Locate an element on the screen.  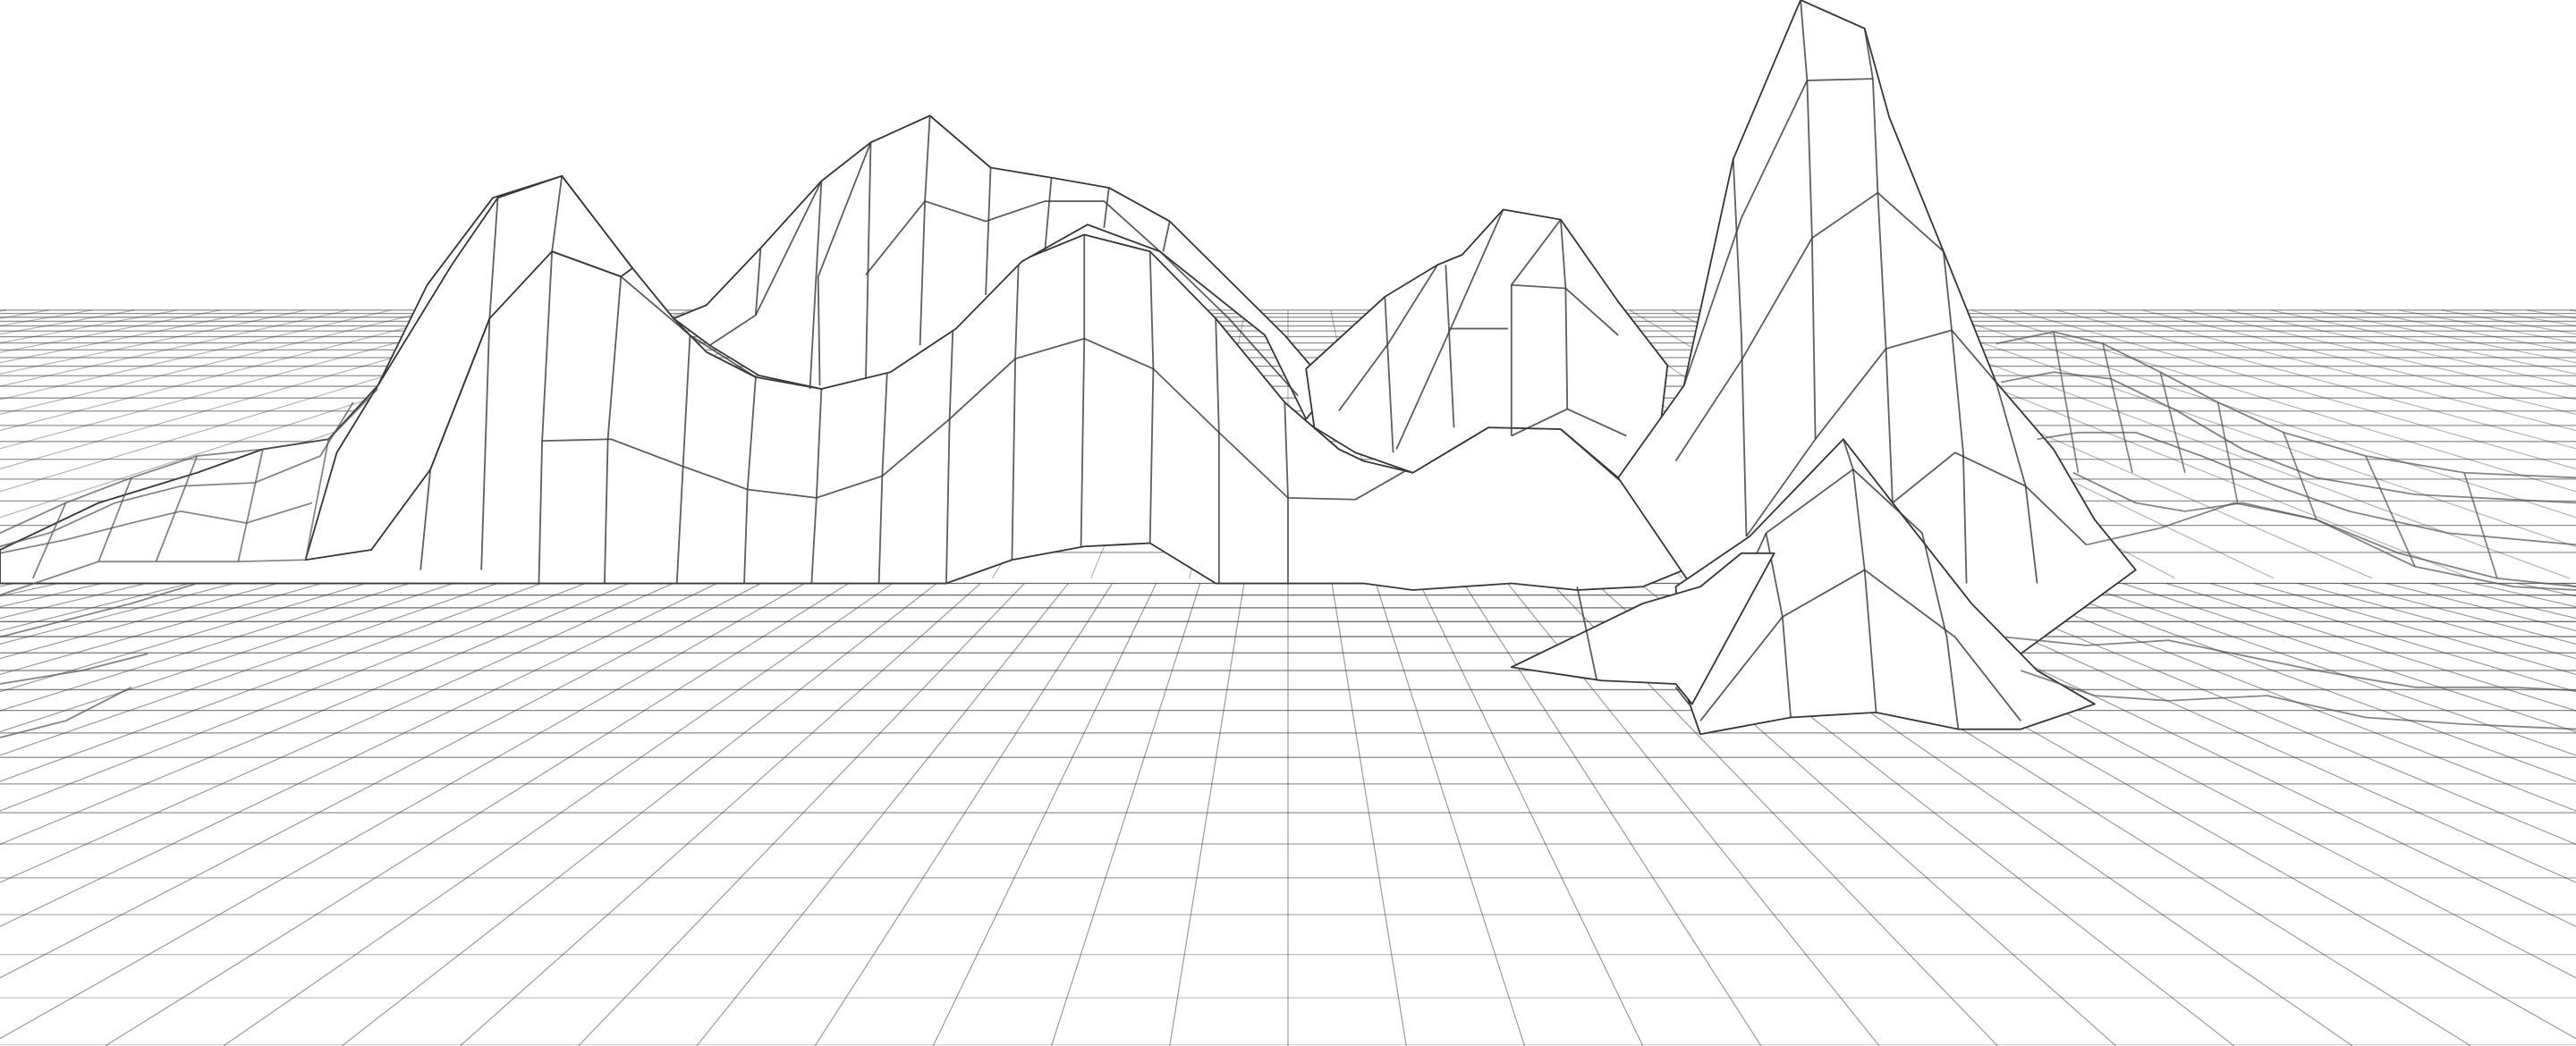
left-ridges is located at coordinates (189, 563).